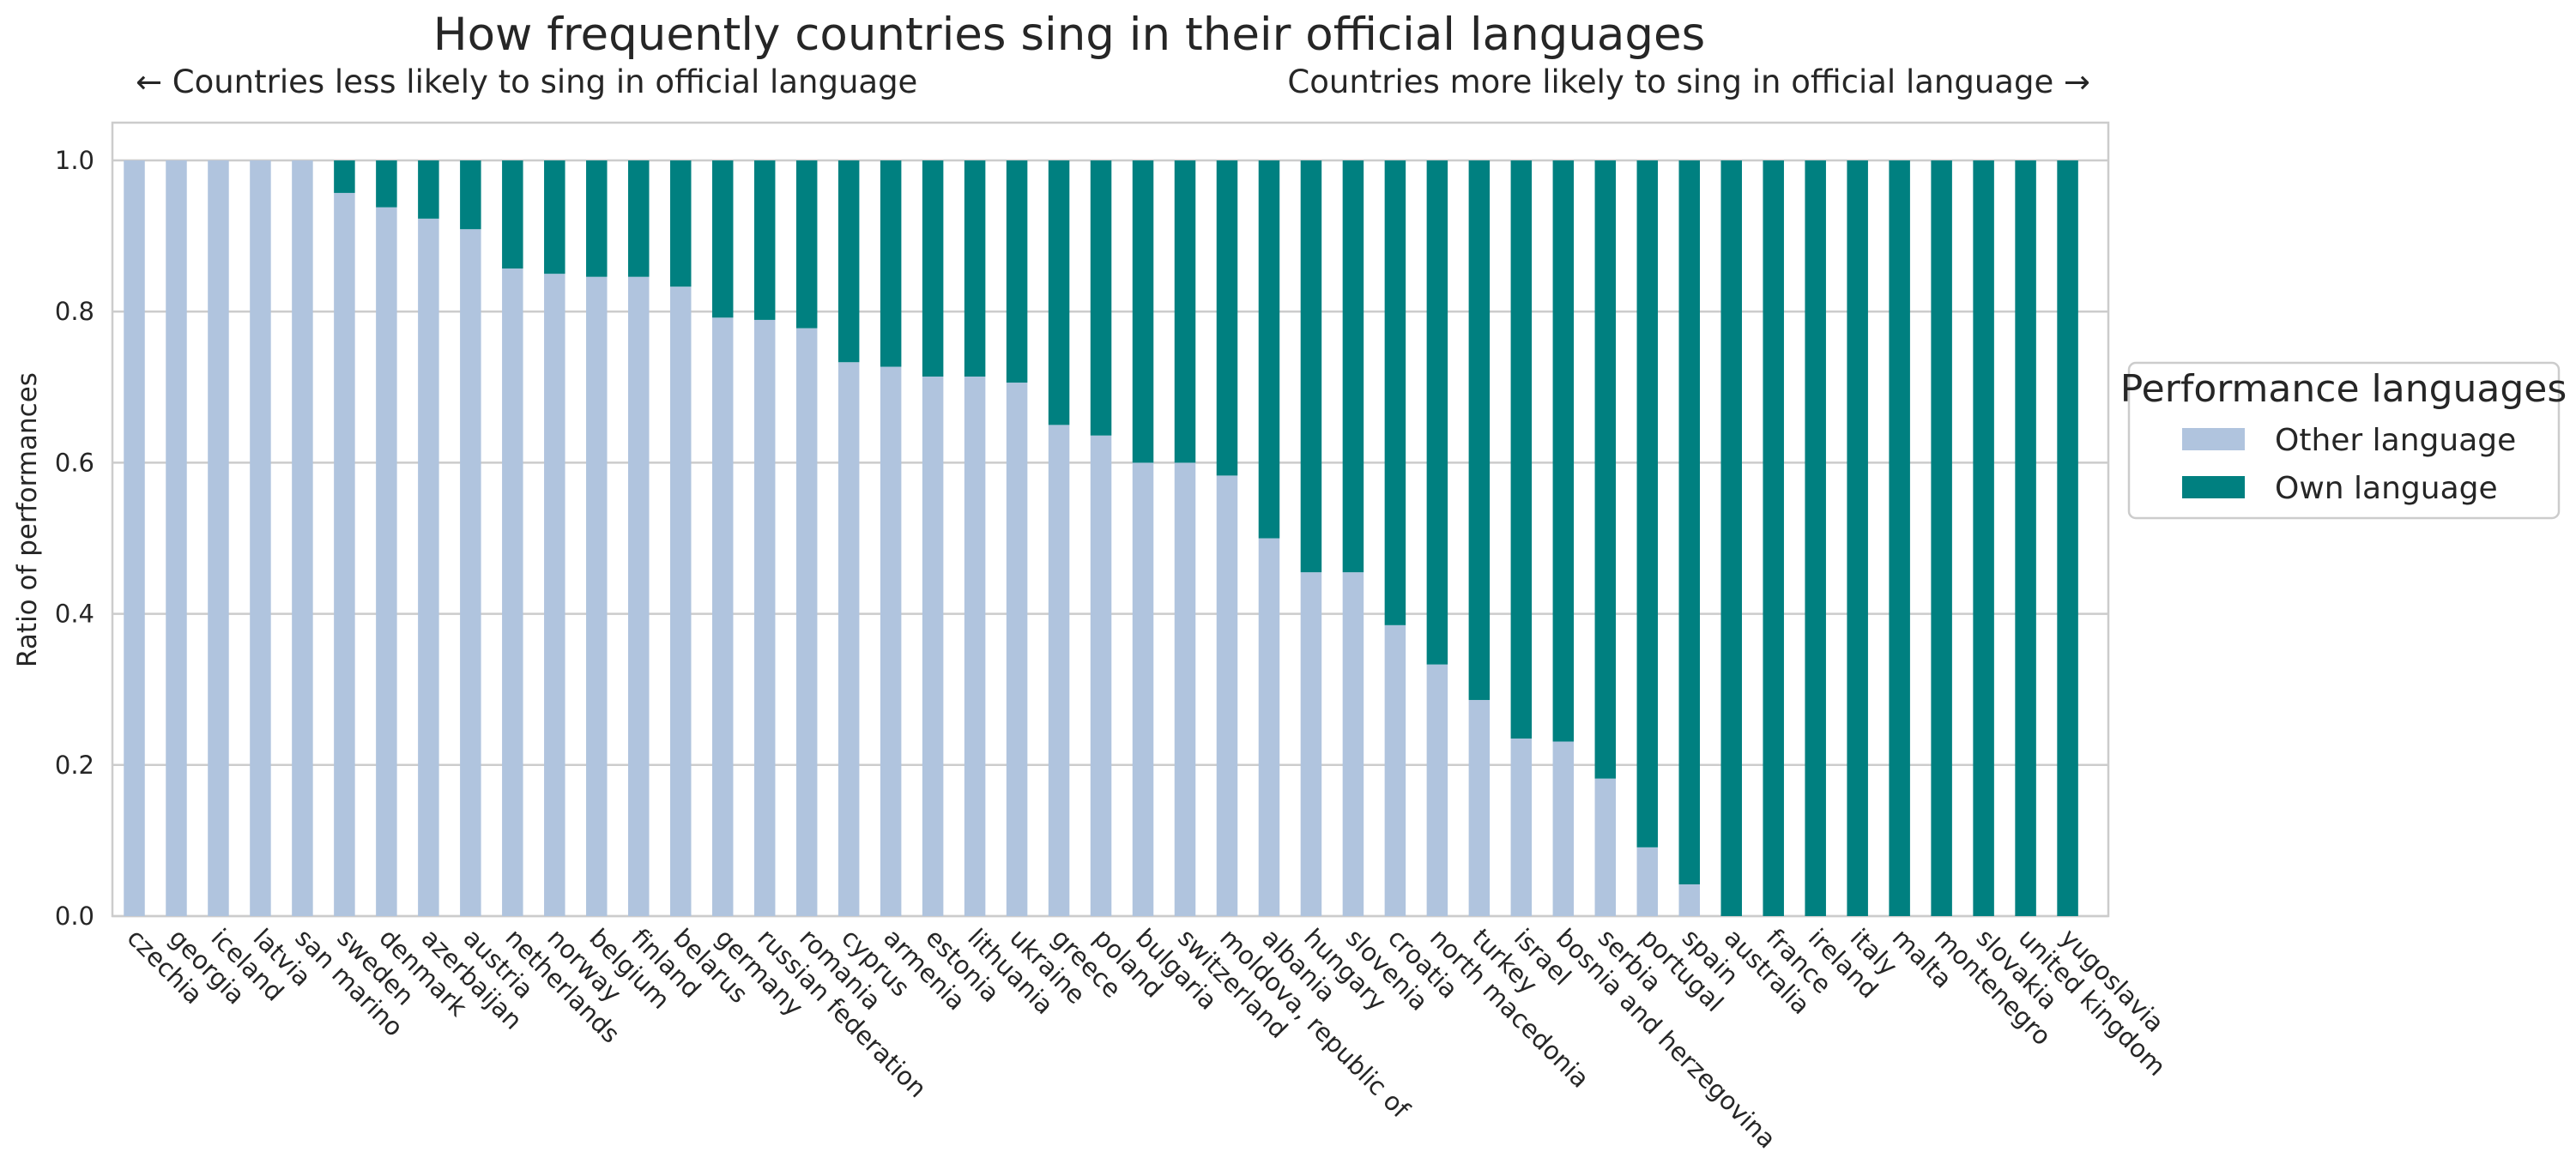 This screenshot has width=2576, height=1170. What do you see at coordinates (74, 462) in the screenshot?
I see `y-tick-label: 0.6` at bounding box center [74, 462].